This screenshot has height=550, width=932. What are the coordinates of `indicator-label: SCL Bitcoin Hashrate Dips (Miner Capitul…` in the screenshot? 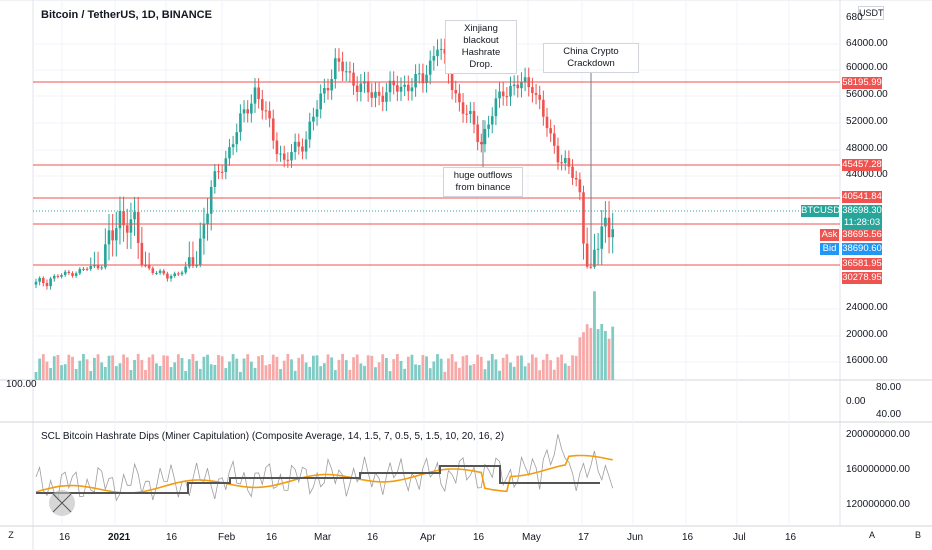 It's located at (273, 436).